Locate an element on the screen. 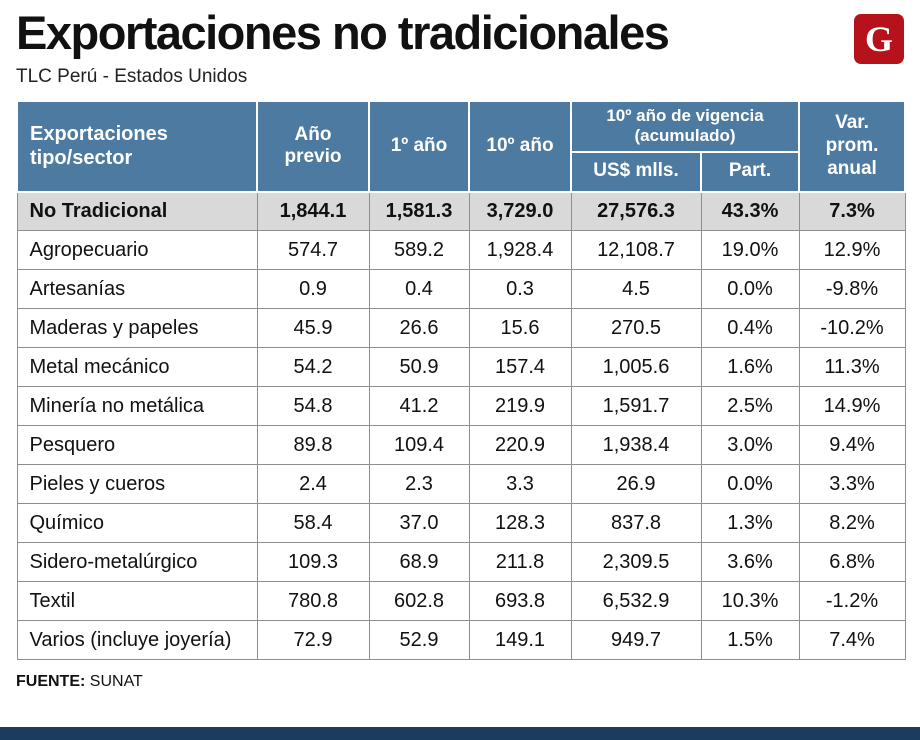 The width and height of the screenshot is (920, 740). primer-anio-cell: 52.9 is located at coordinates (419, 640).